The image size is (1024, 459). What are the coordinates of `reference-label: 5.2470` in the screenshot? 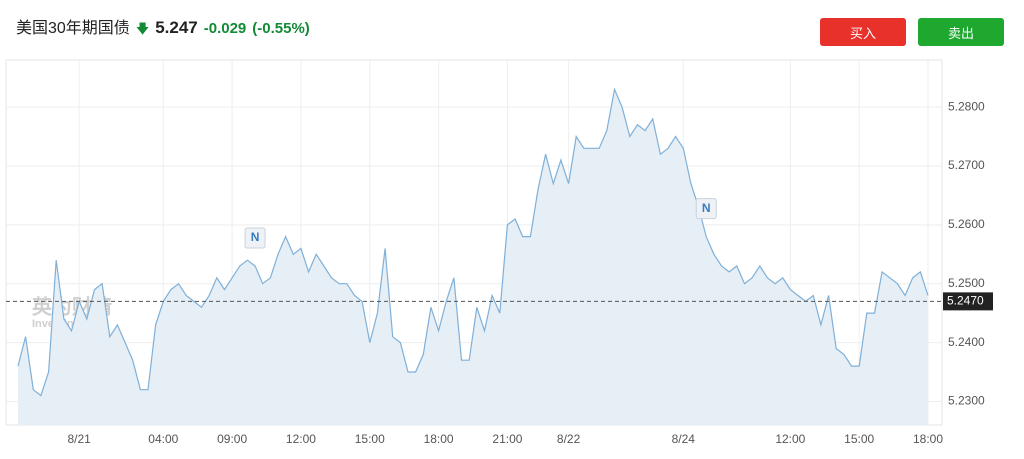 It's located at (965, 301).